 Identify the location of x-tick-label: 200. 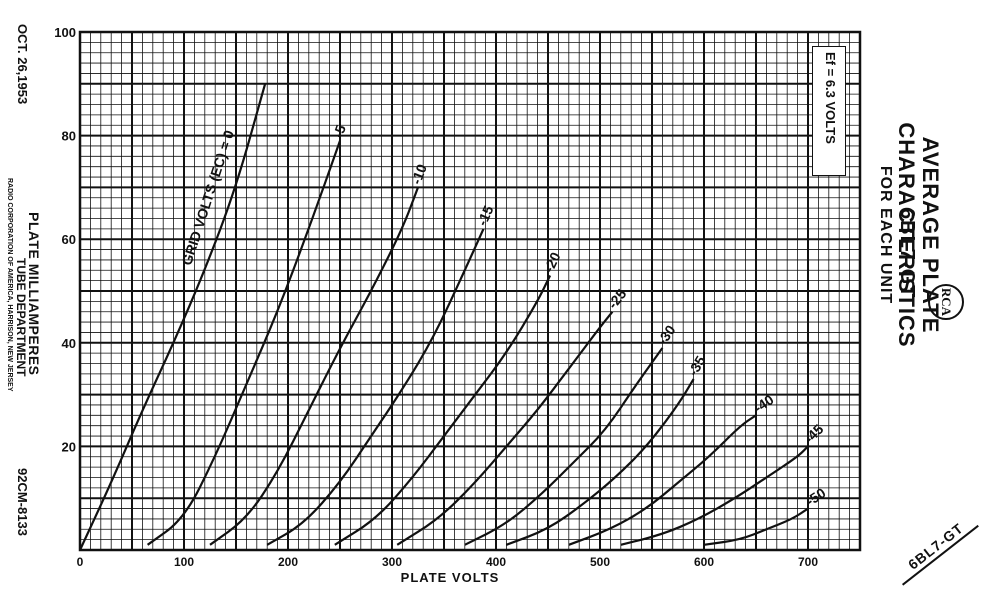
(288, 562).